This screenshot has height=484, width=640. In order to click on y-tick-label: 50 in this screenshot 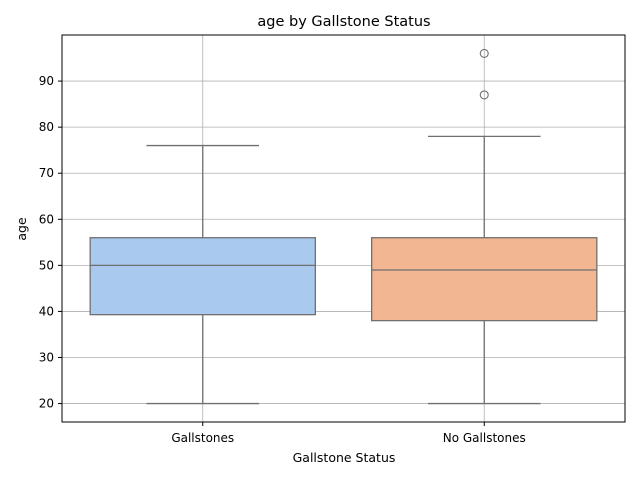, I will do `click(46, 265)`.